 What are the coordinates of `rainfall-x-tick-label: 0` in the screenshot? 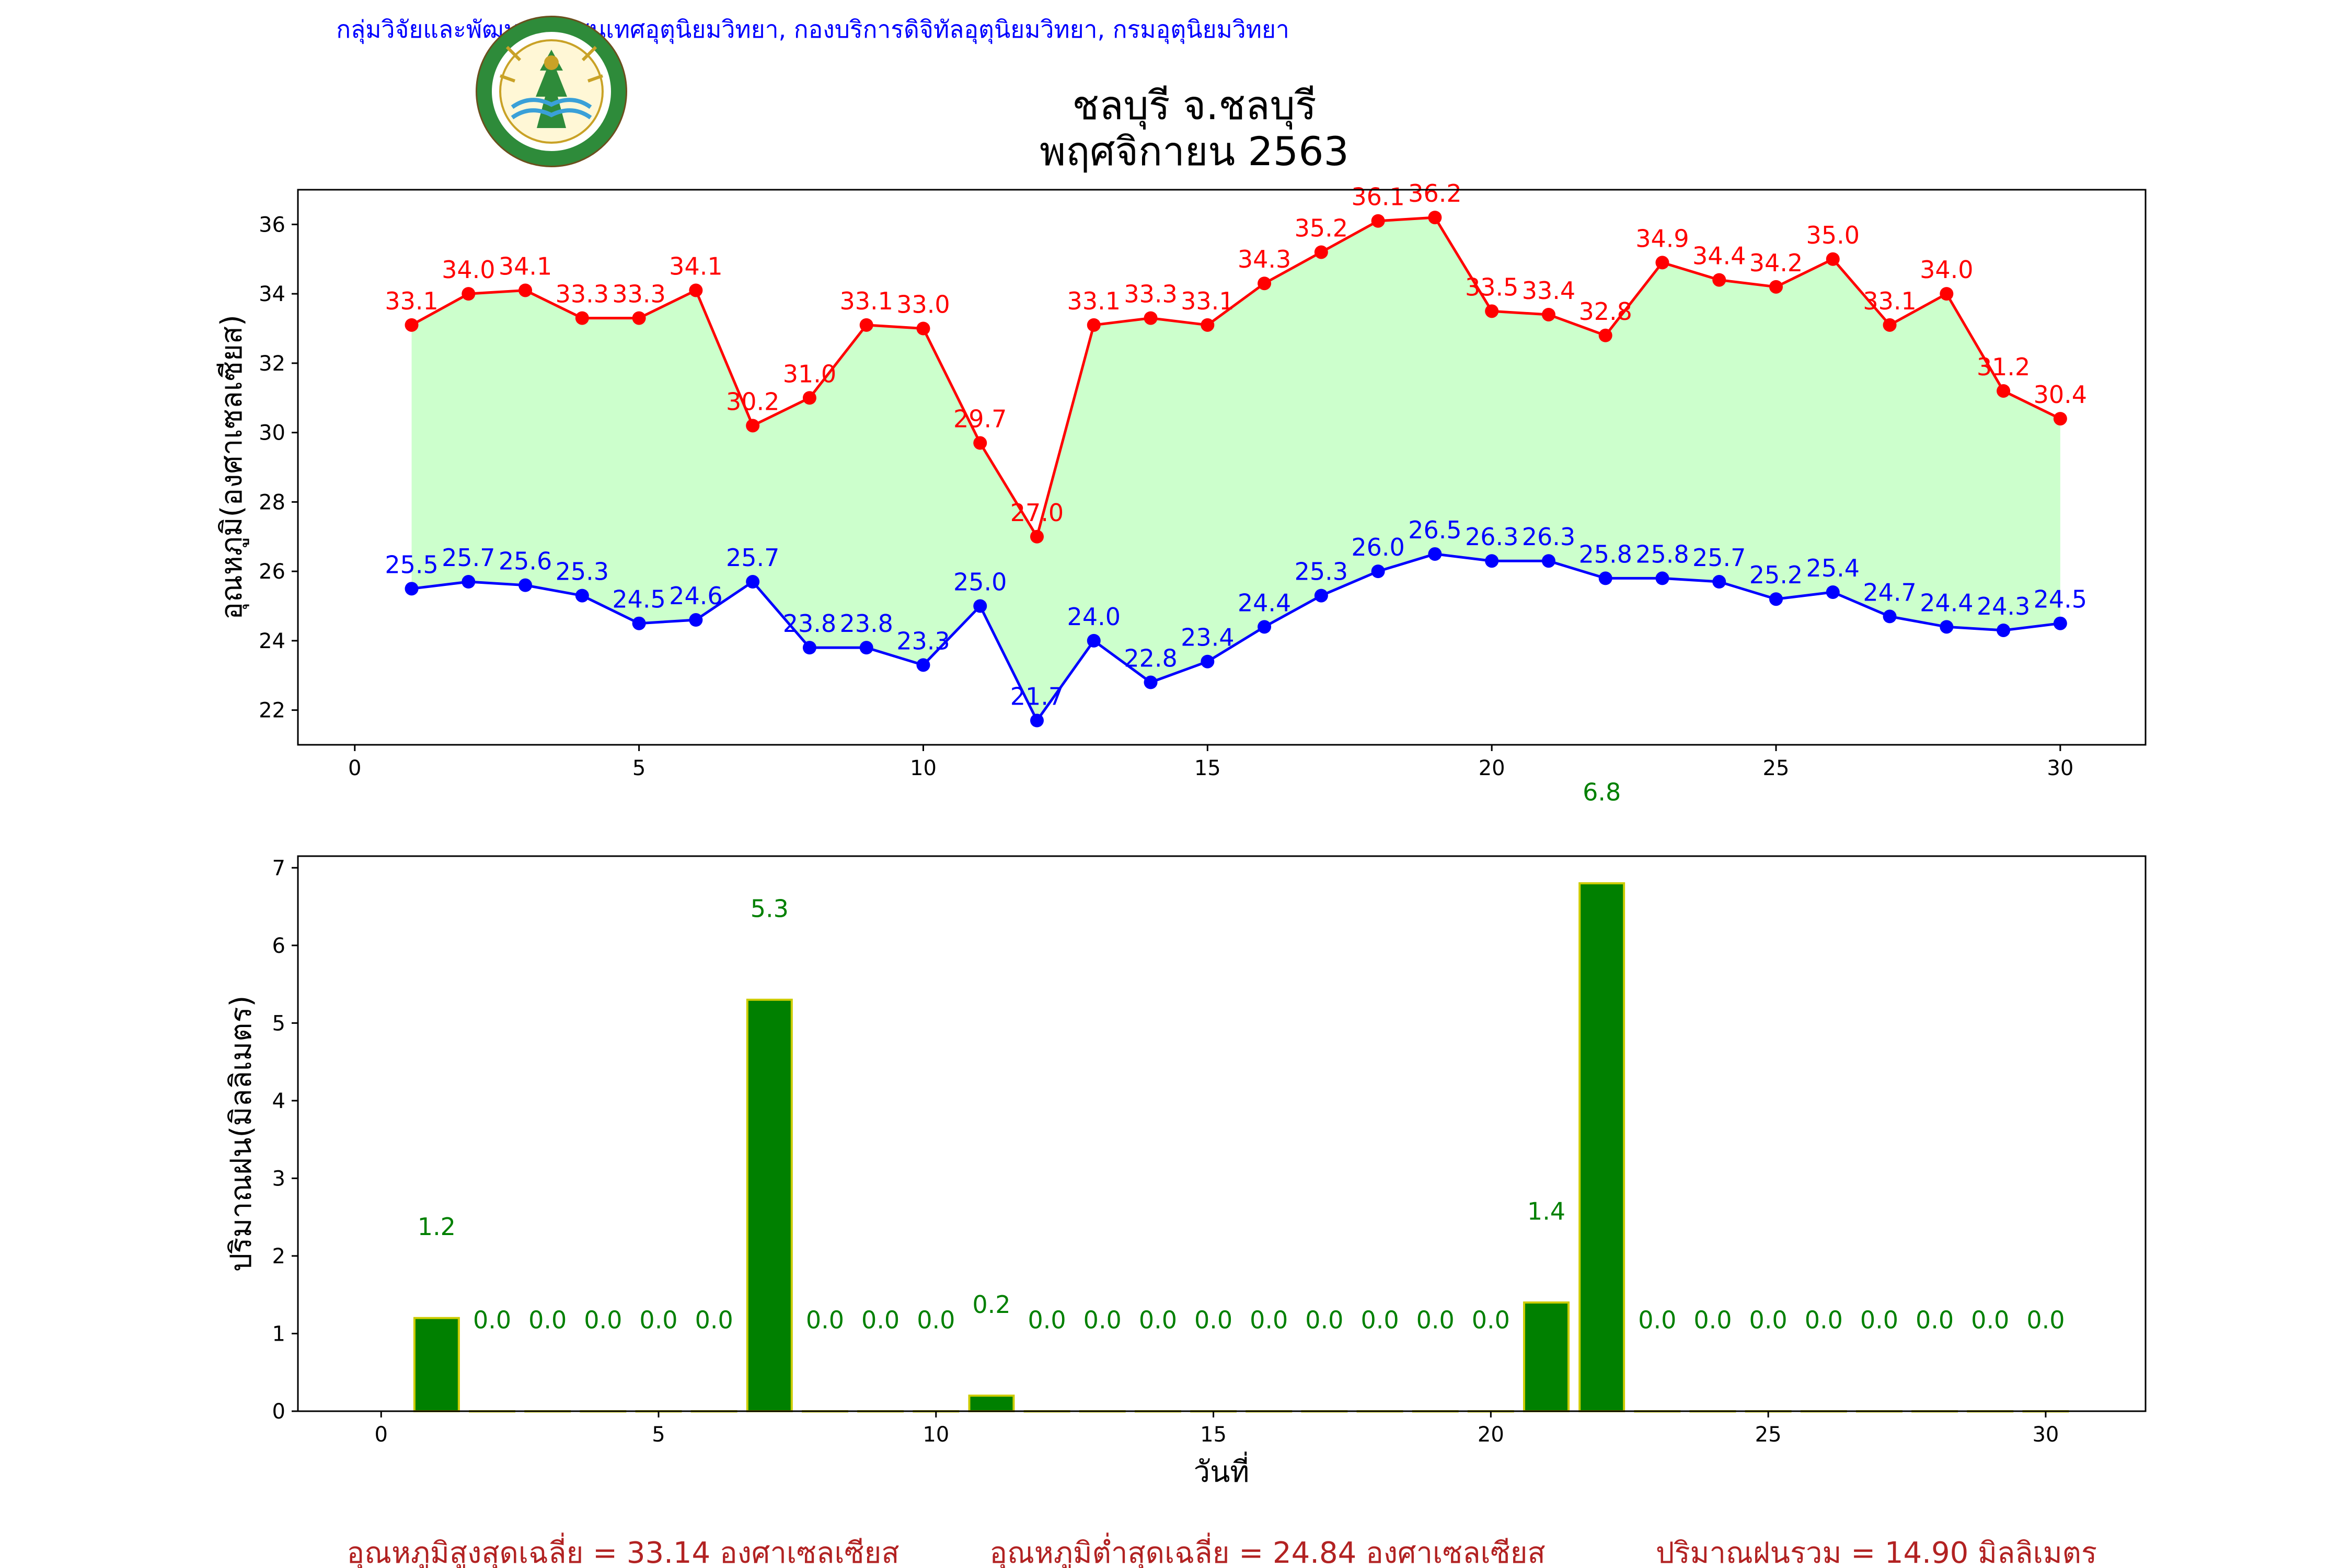 It's located at (381, 1435).